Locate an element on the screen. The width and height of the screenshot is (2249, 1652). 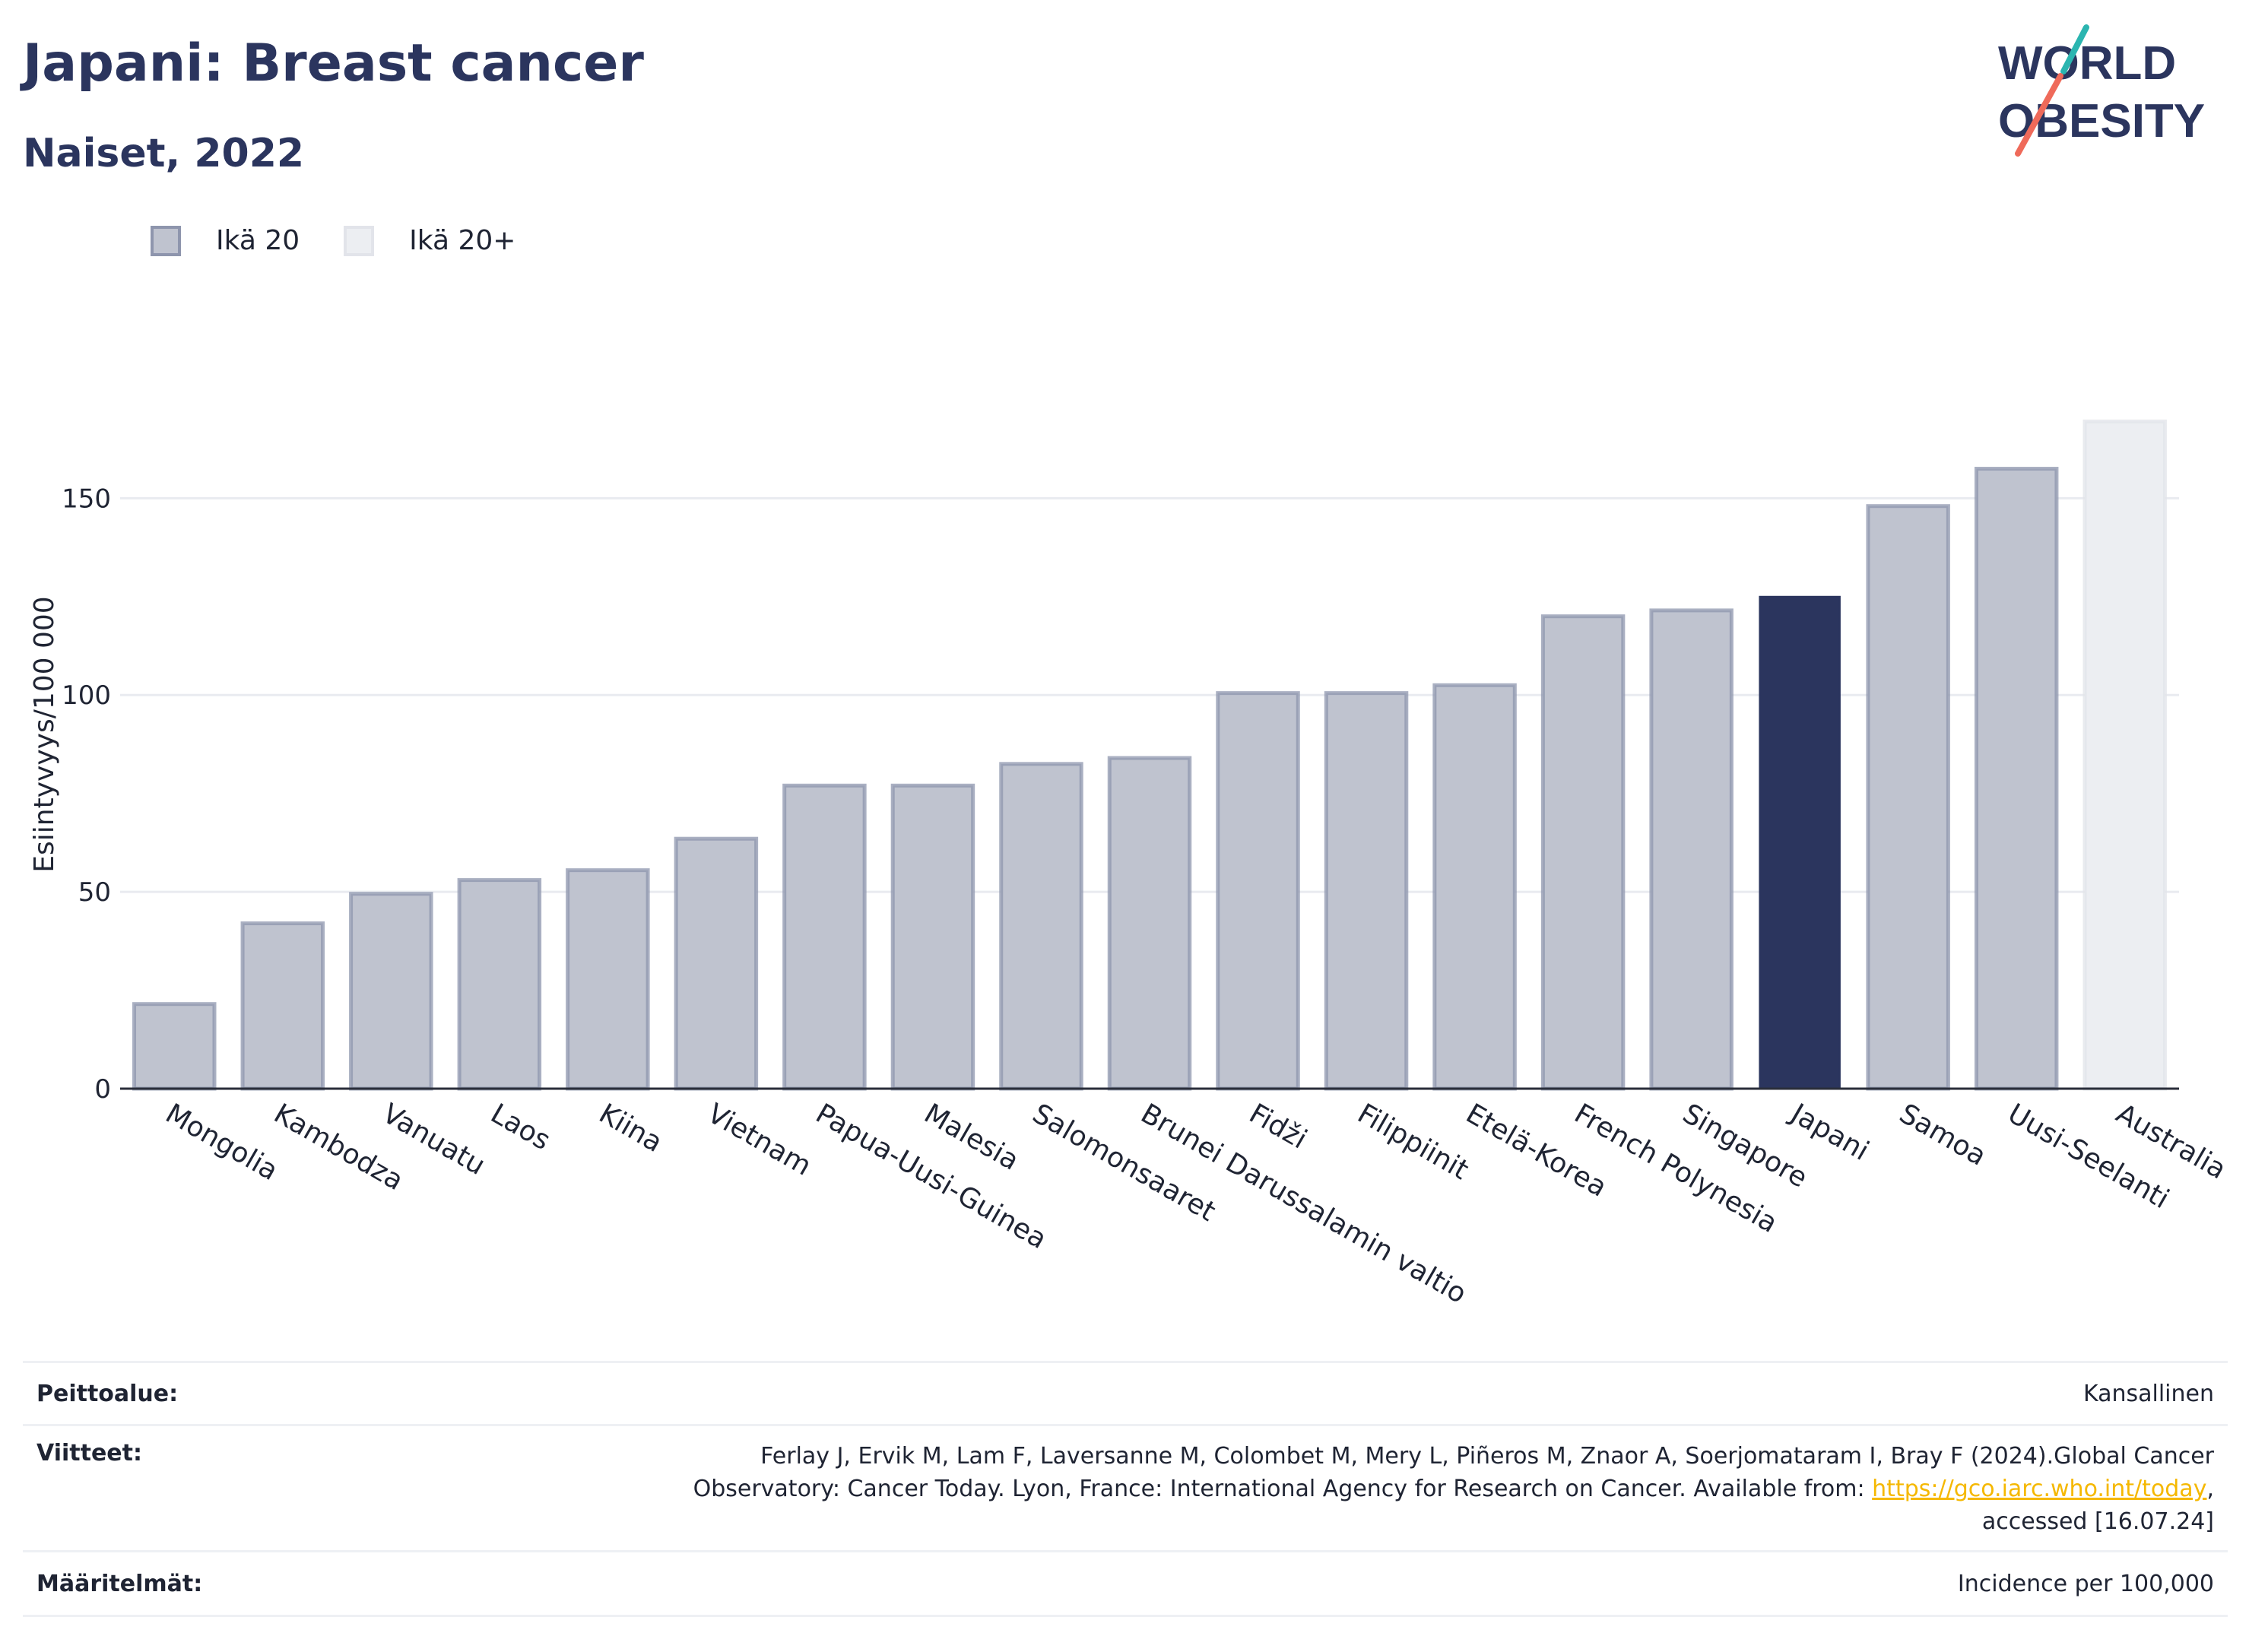
legend-label-age-20-plus: Ikä 20+ is located at coordinates (462, 240).